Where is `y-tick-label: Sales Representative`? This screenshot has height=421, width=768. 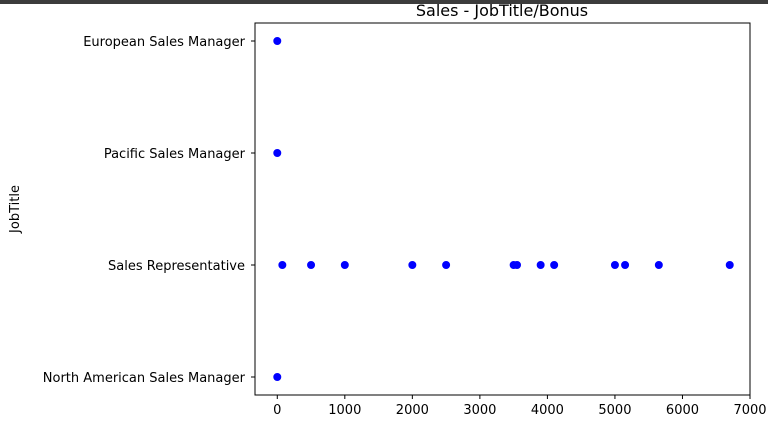 y-tick-label: Sales Representative is located at coordinates (176, 266).